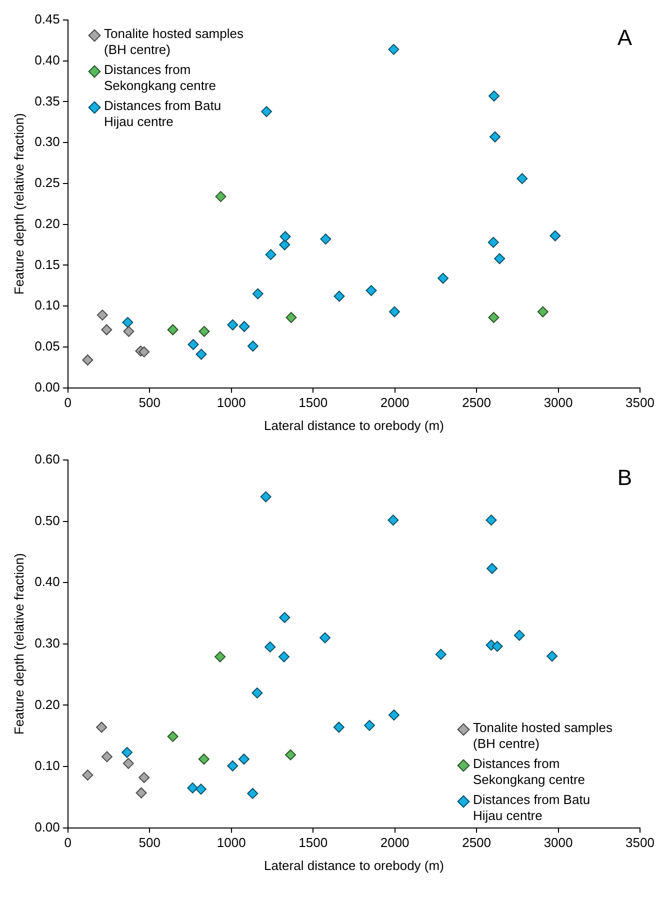 The width and height of the screenshot is (670, 901). What do you see at coordinates (47, 182) in the screenshot?
I see `y-tick-label: 0.25` at bounding box center [47, 182].